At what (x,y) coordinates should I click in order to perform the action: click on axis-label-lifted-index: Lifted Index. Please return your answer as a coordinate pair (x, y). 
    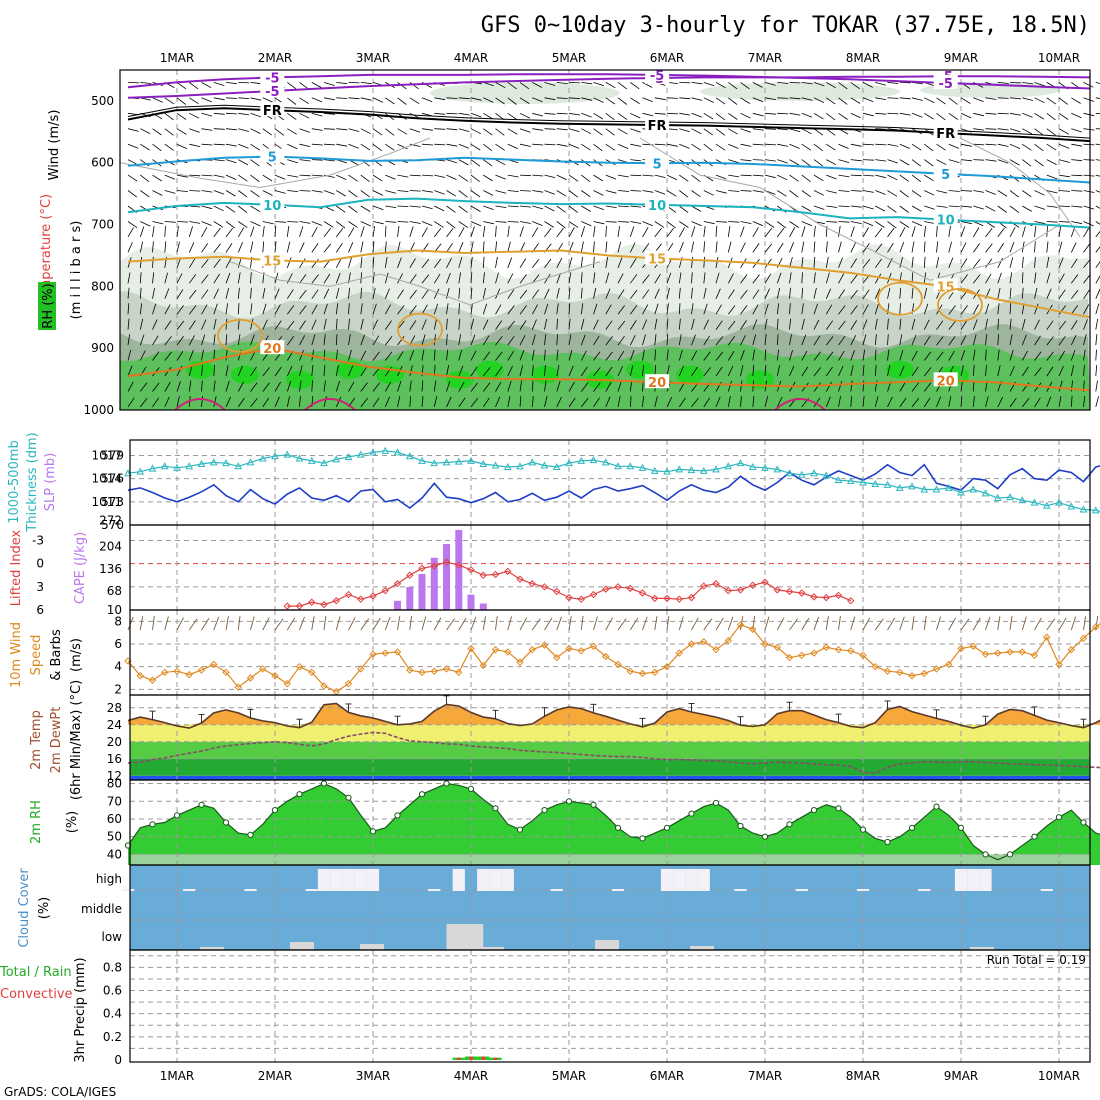
    Looking at the image, I should click on (16, 567).